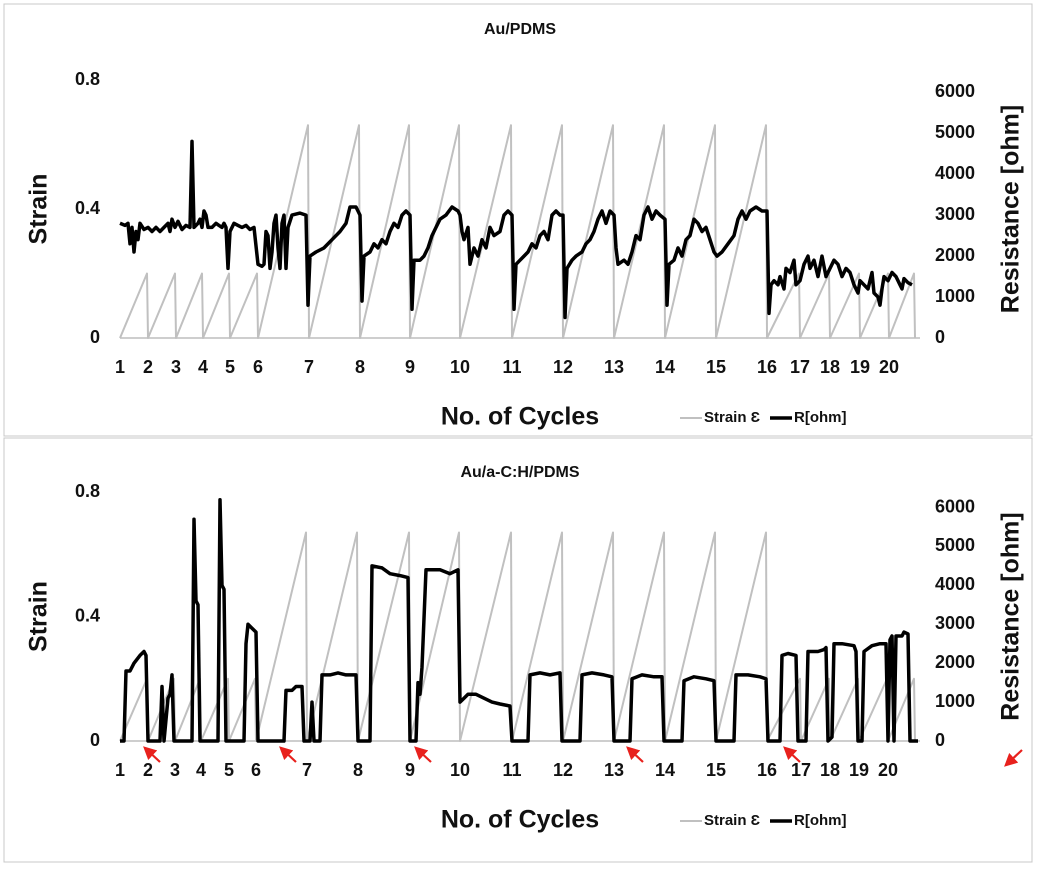  What do you see at coordinates (519, 472) in the screenshot?
I see `chart-title: Au/a-C:H/PDMS` at bounding box center [519, 472].